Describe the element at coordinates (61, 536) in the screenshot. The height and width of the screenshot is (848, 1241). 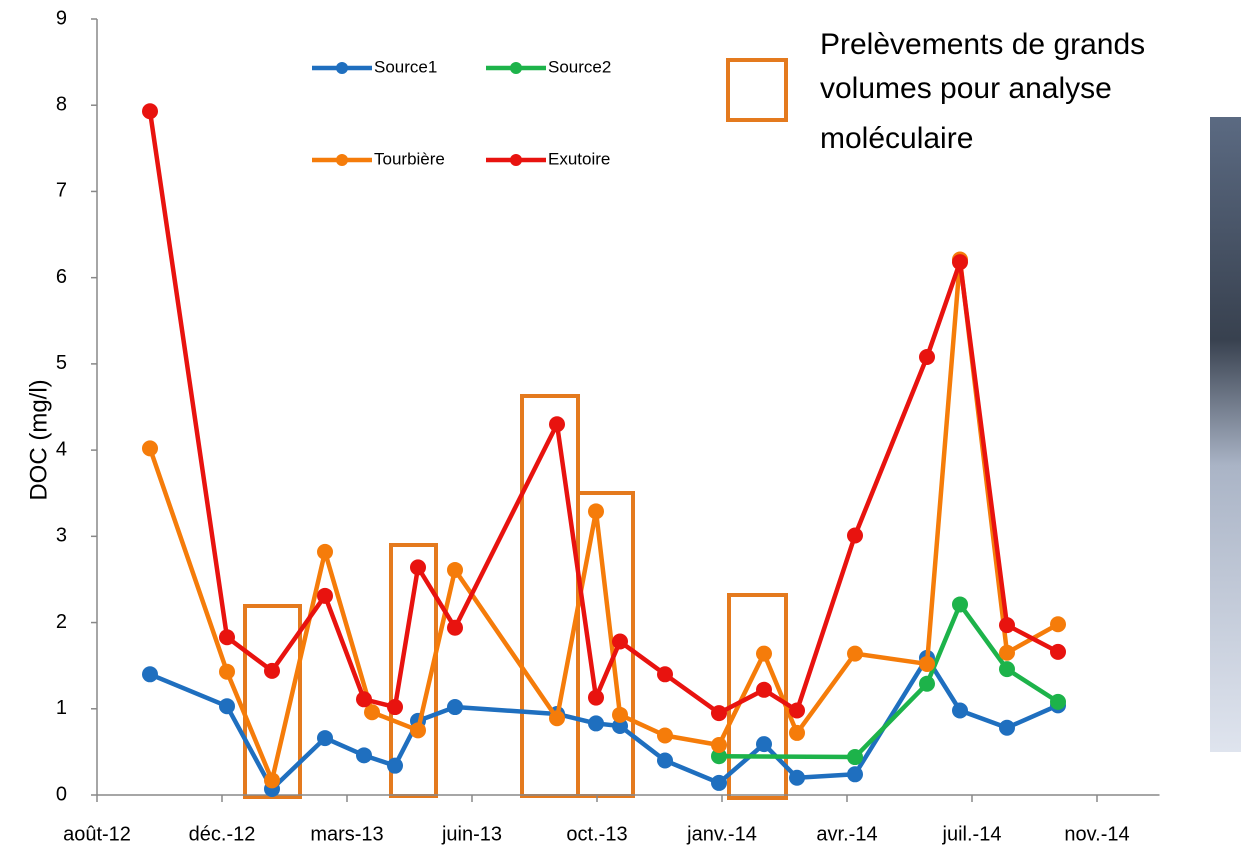
I see `y-tick-label: 3` at that location.